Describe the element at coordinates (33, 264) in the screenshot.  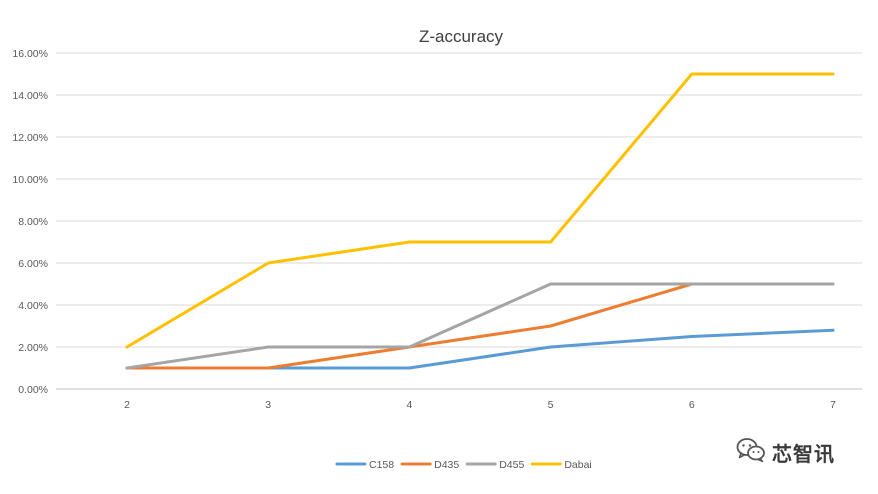
I see `y-tick-label: 6.00%` at that location.